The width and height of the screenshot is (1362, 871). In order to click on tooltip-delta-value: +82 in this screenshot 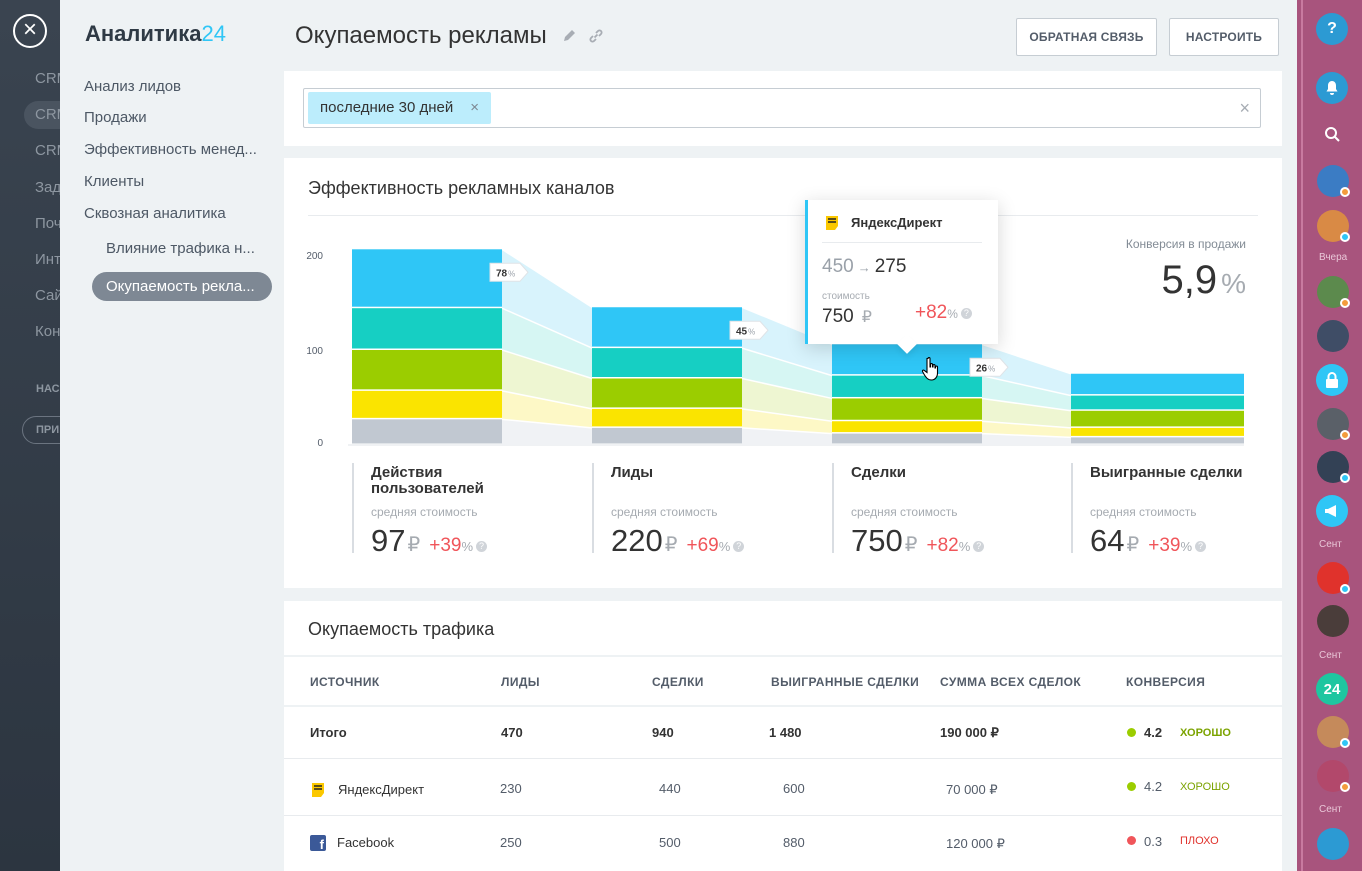, I will do `click(931, 312)`.